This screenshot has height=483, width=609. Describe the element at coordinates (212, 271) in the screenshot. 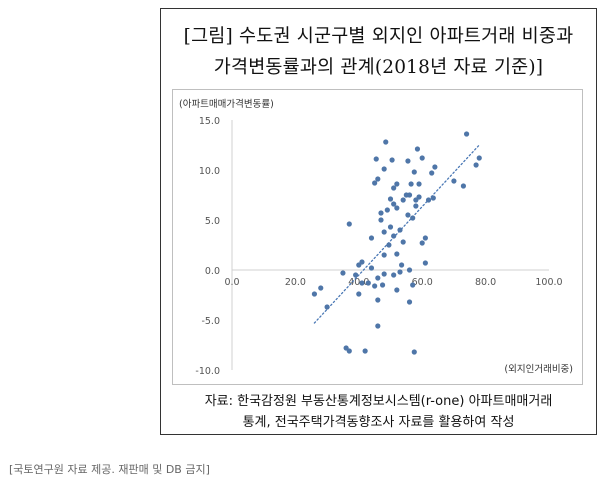

I see `y-tick-label: 0.0` at that location.